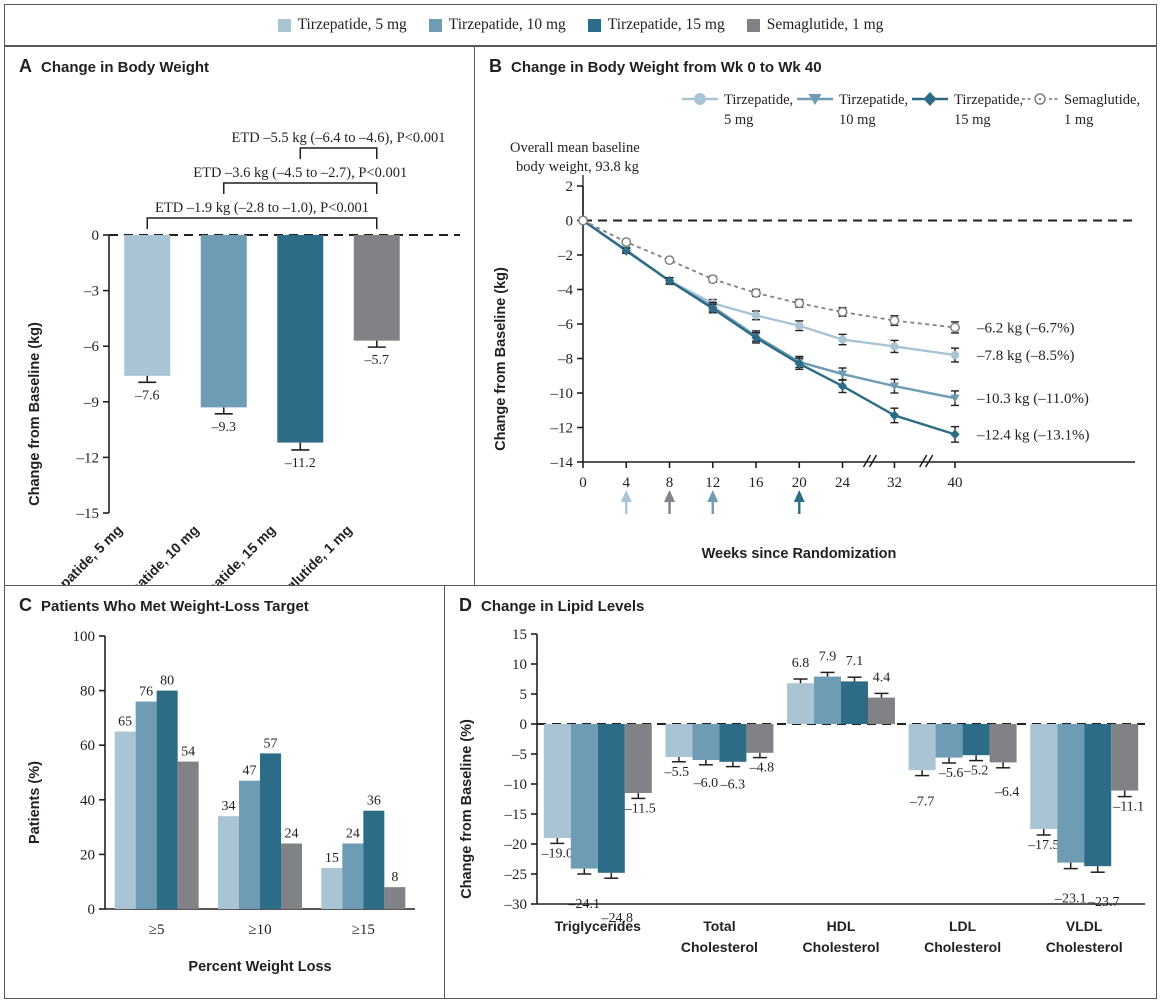 This screenshot has height=1003, width=1161. What do you see at coordinates (1007, 792) in the screenshot?
I see `panel-d-value-label: –6.4` at bounding box center [1007, 792].